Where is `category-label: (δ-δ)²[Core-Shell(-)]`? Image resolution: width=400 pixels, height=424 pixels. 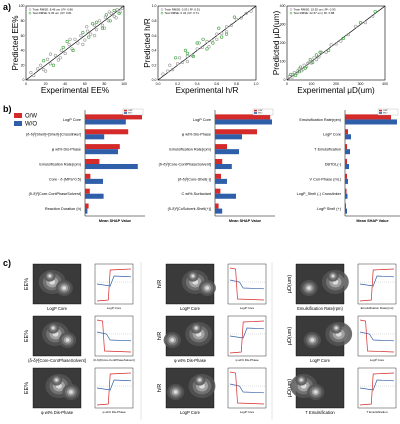 category-label: (δ-δ)²[Core-Shell(-)] is located at coordinates (194, 179).